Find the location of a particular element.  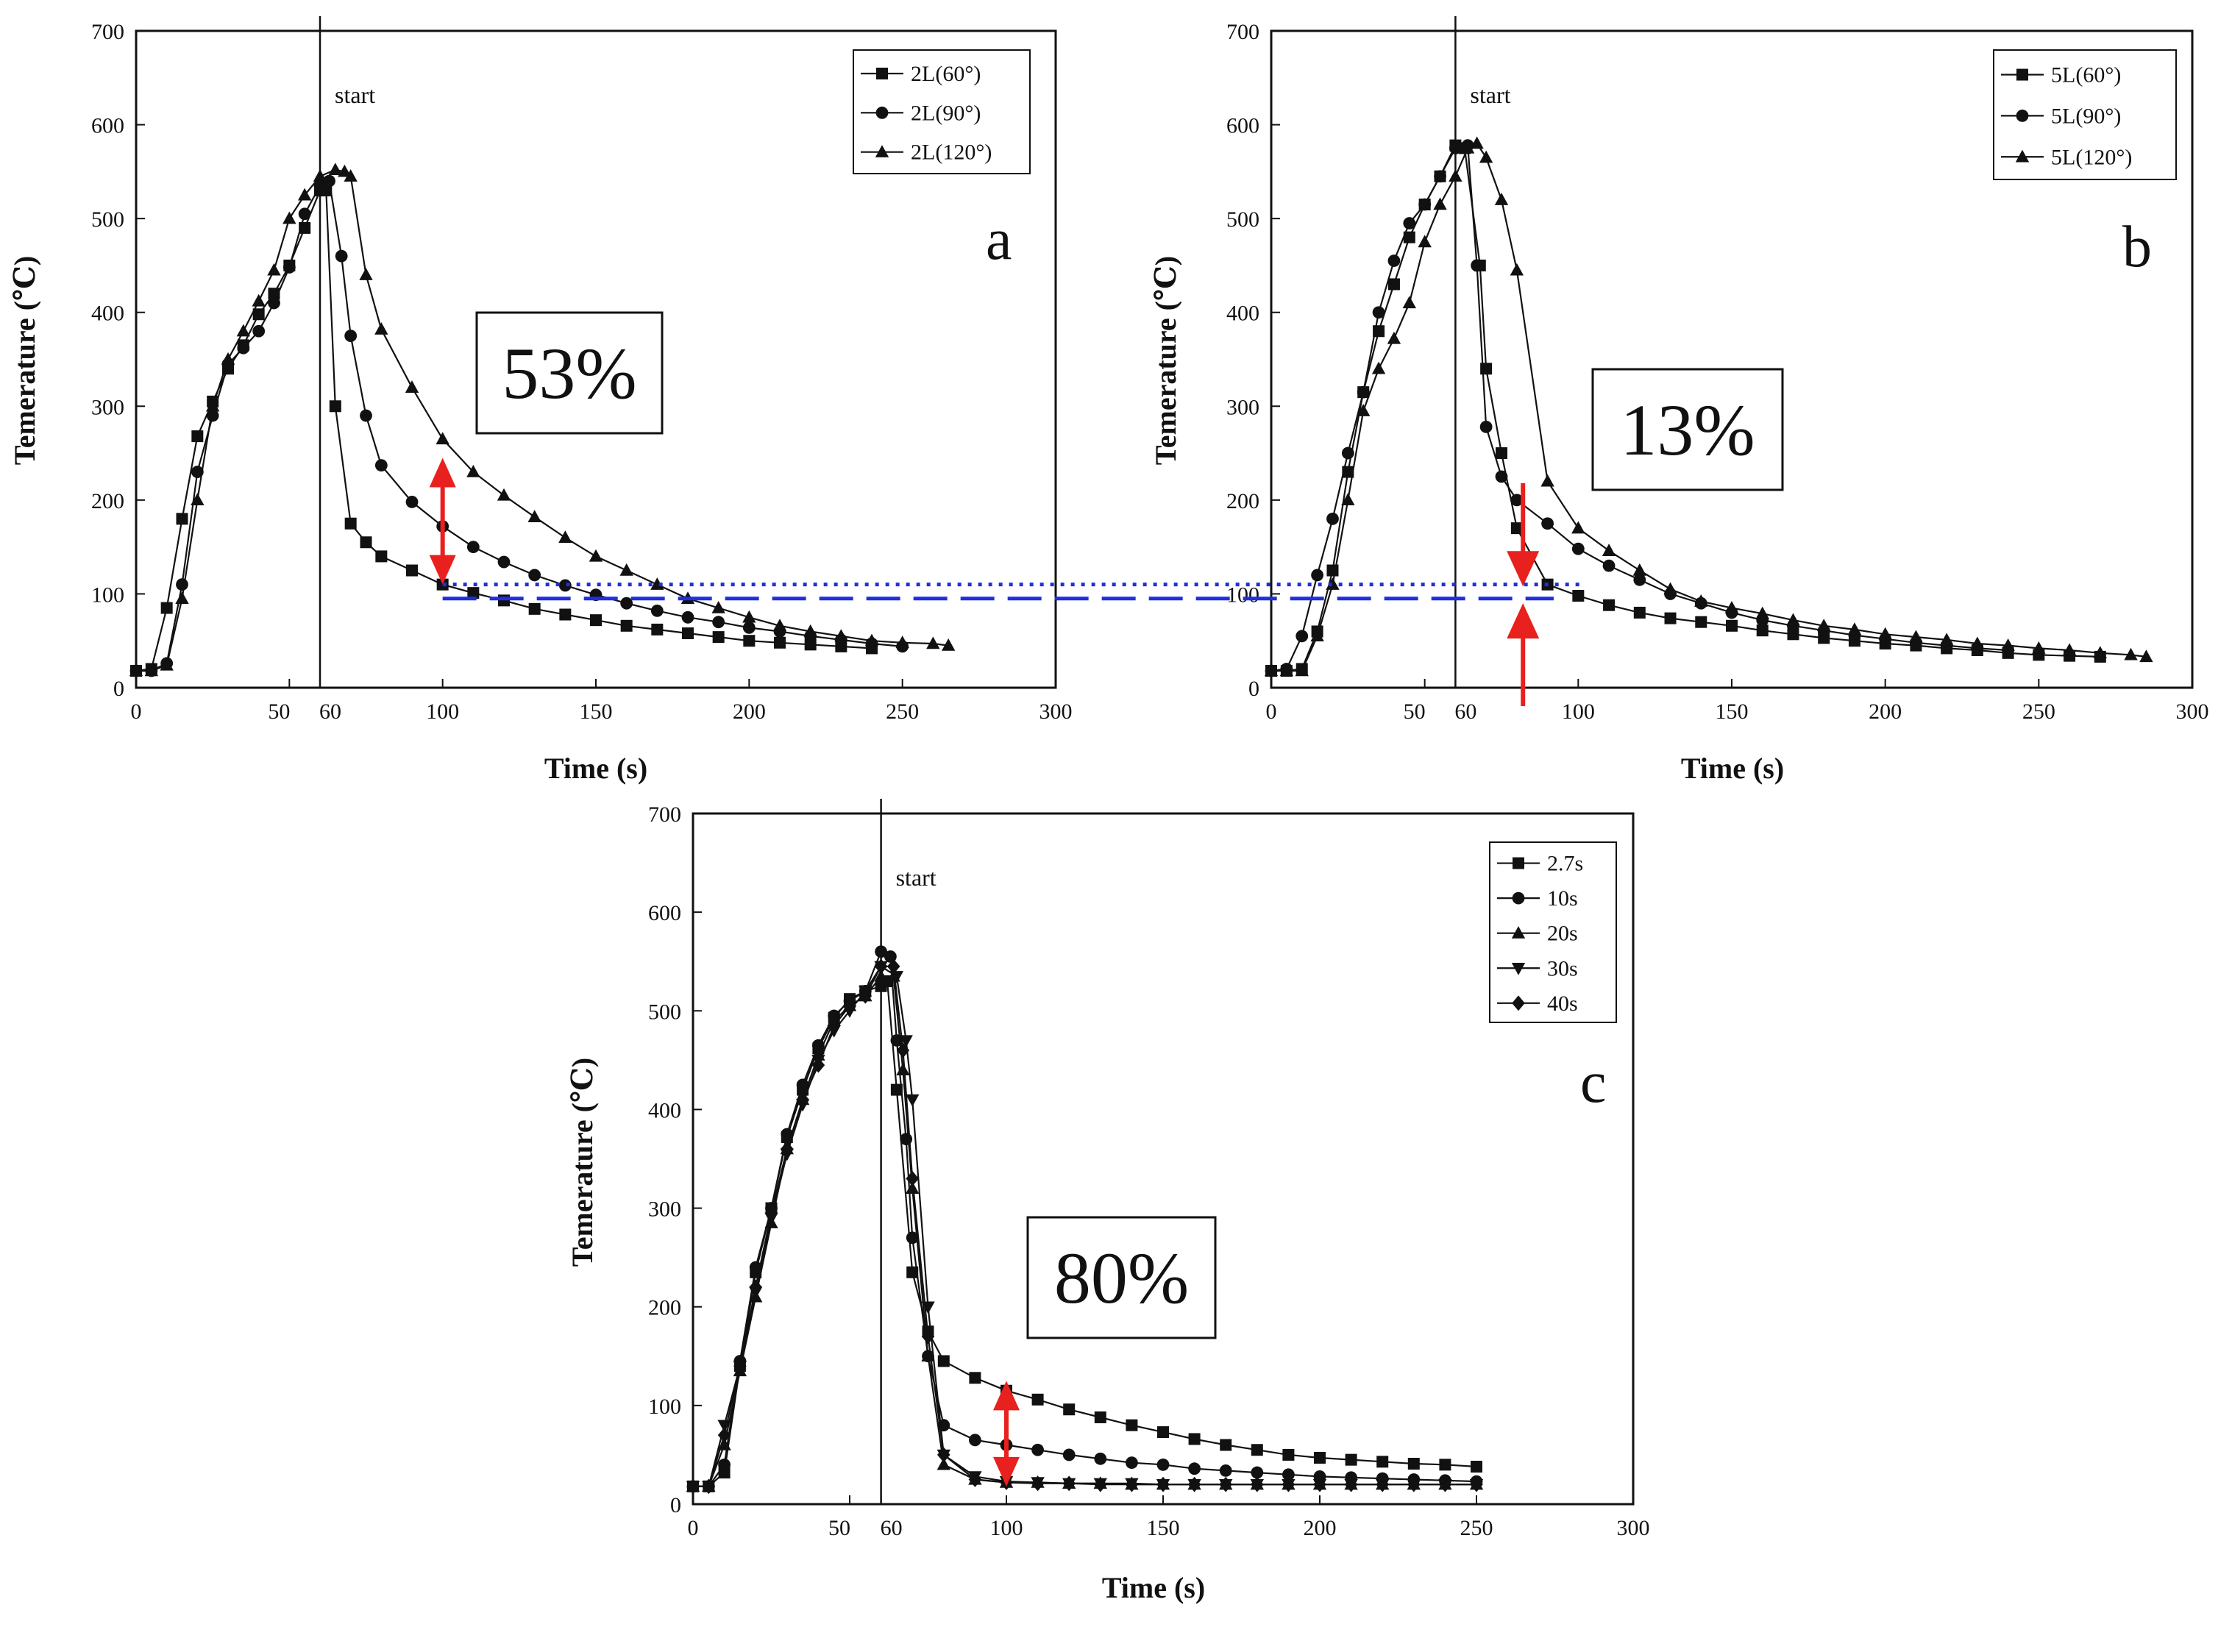

panel-c-x-tick-label: 60 is located at coordinates (892, 1528).